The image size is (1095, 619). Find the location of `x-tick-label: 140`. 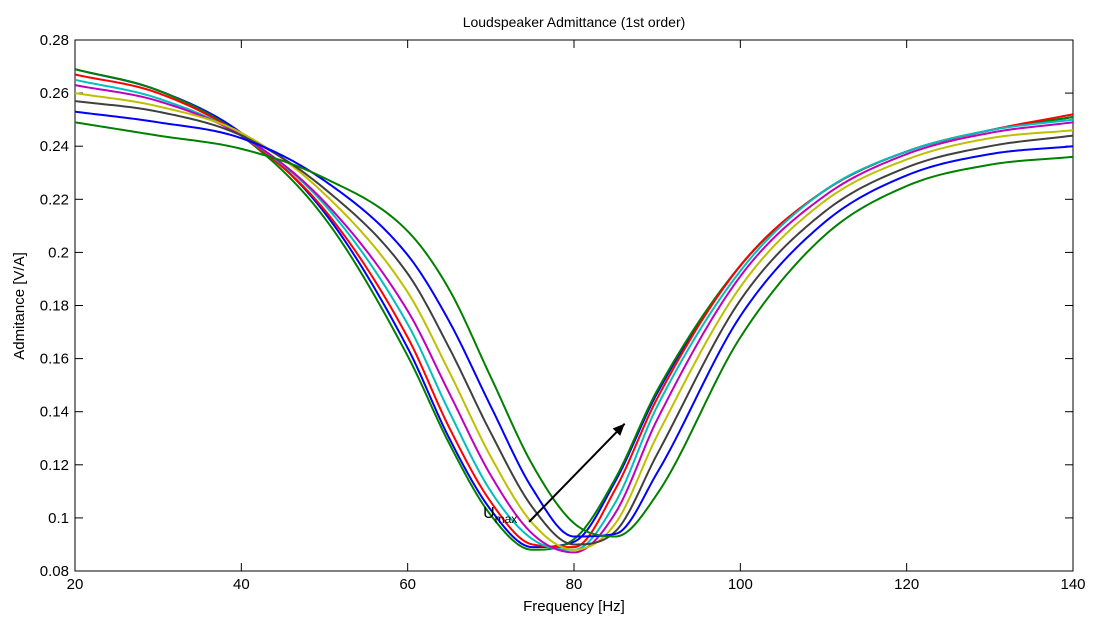

x-tick-label: 140 is located at coordinates (1072, 584).